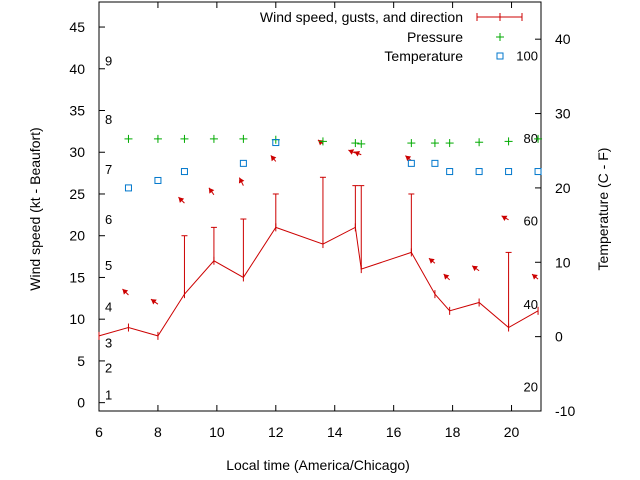 This screenshot has width=640, height=480. Describe the element at coordinates (108, 60) in the screenshot. I see `beaufort-label: 9` at that location.